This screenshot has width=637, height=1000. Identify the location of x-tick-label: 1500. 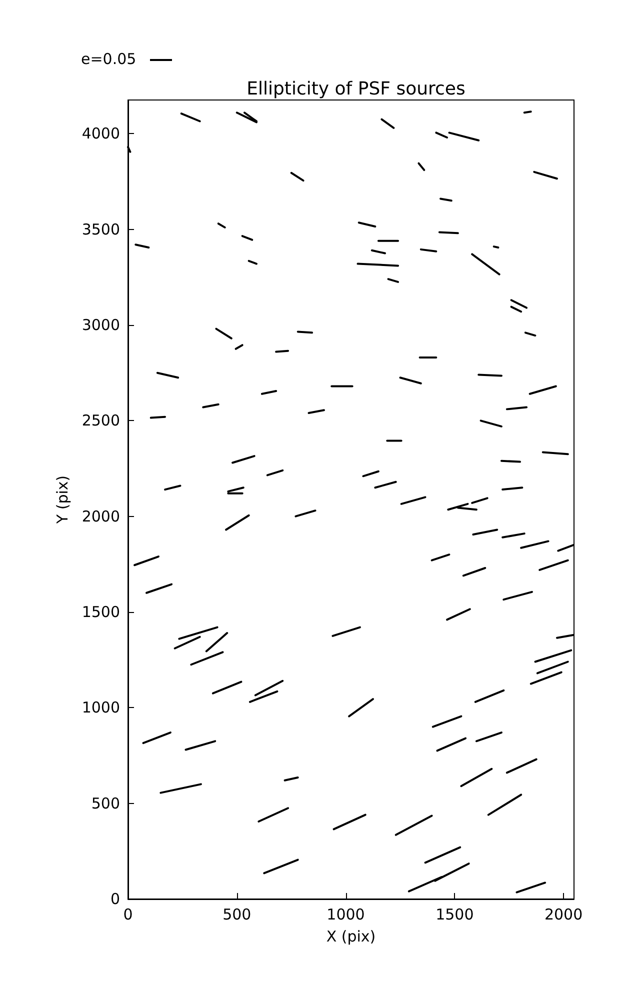
(455, 915).